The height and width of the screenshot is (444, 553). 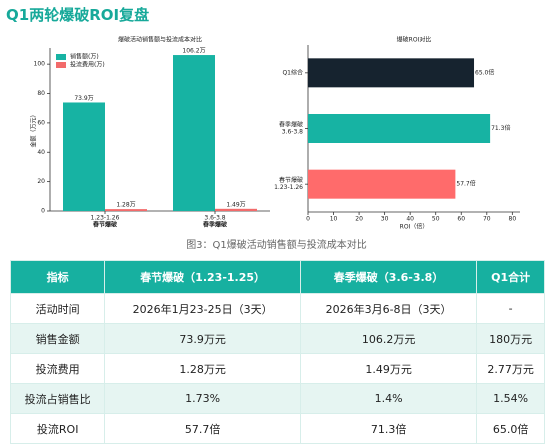 I want to click on x-tick-label: 50, so click(x=436, y=219).